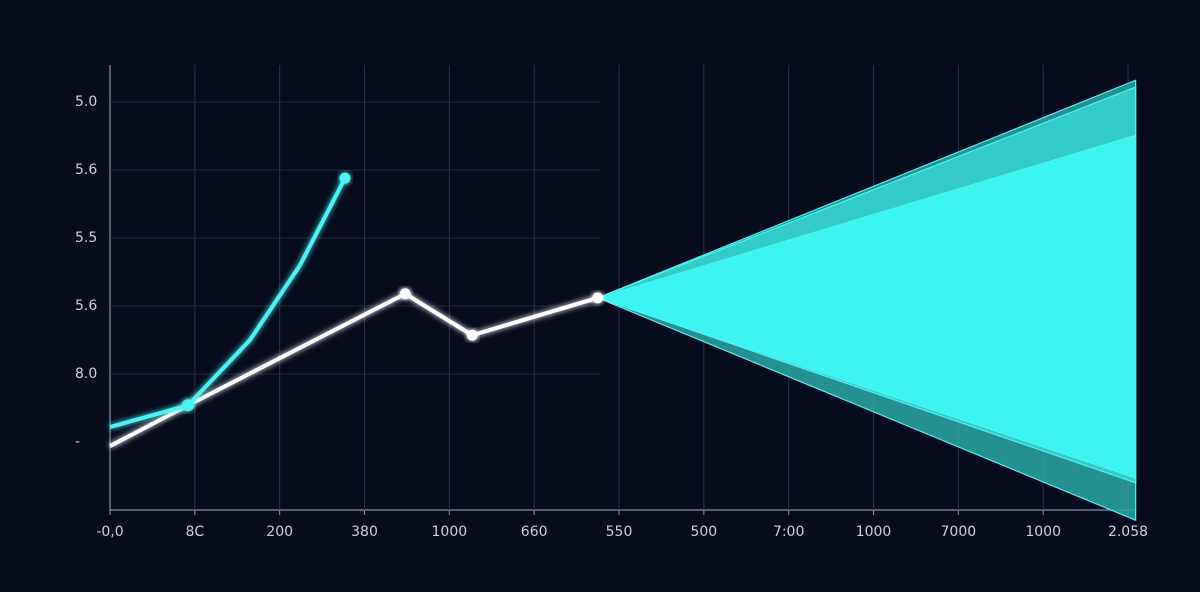  I want to click on y-tick-label: 5.5, so click(86, 238).